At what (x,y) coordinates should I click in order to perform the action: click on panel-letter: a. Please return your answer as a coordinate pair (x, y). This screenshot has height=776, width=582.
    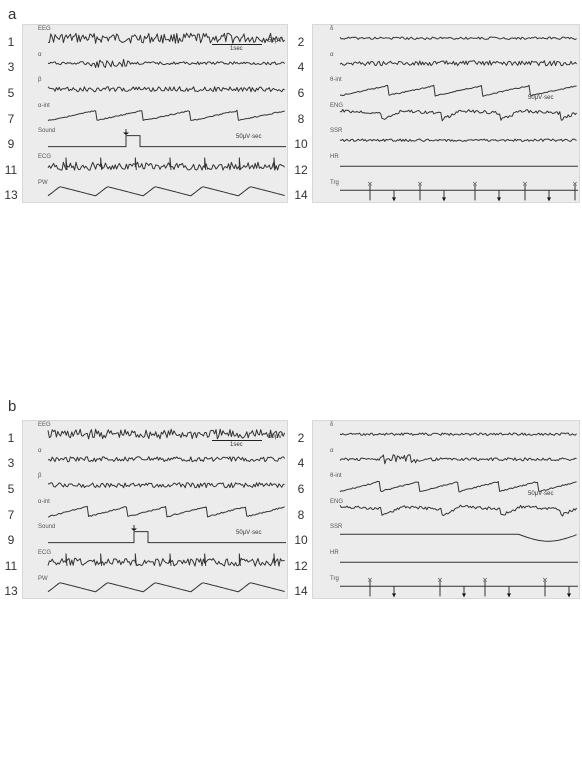
    Looking at the image, I should click on (12, 14).